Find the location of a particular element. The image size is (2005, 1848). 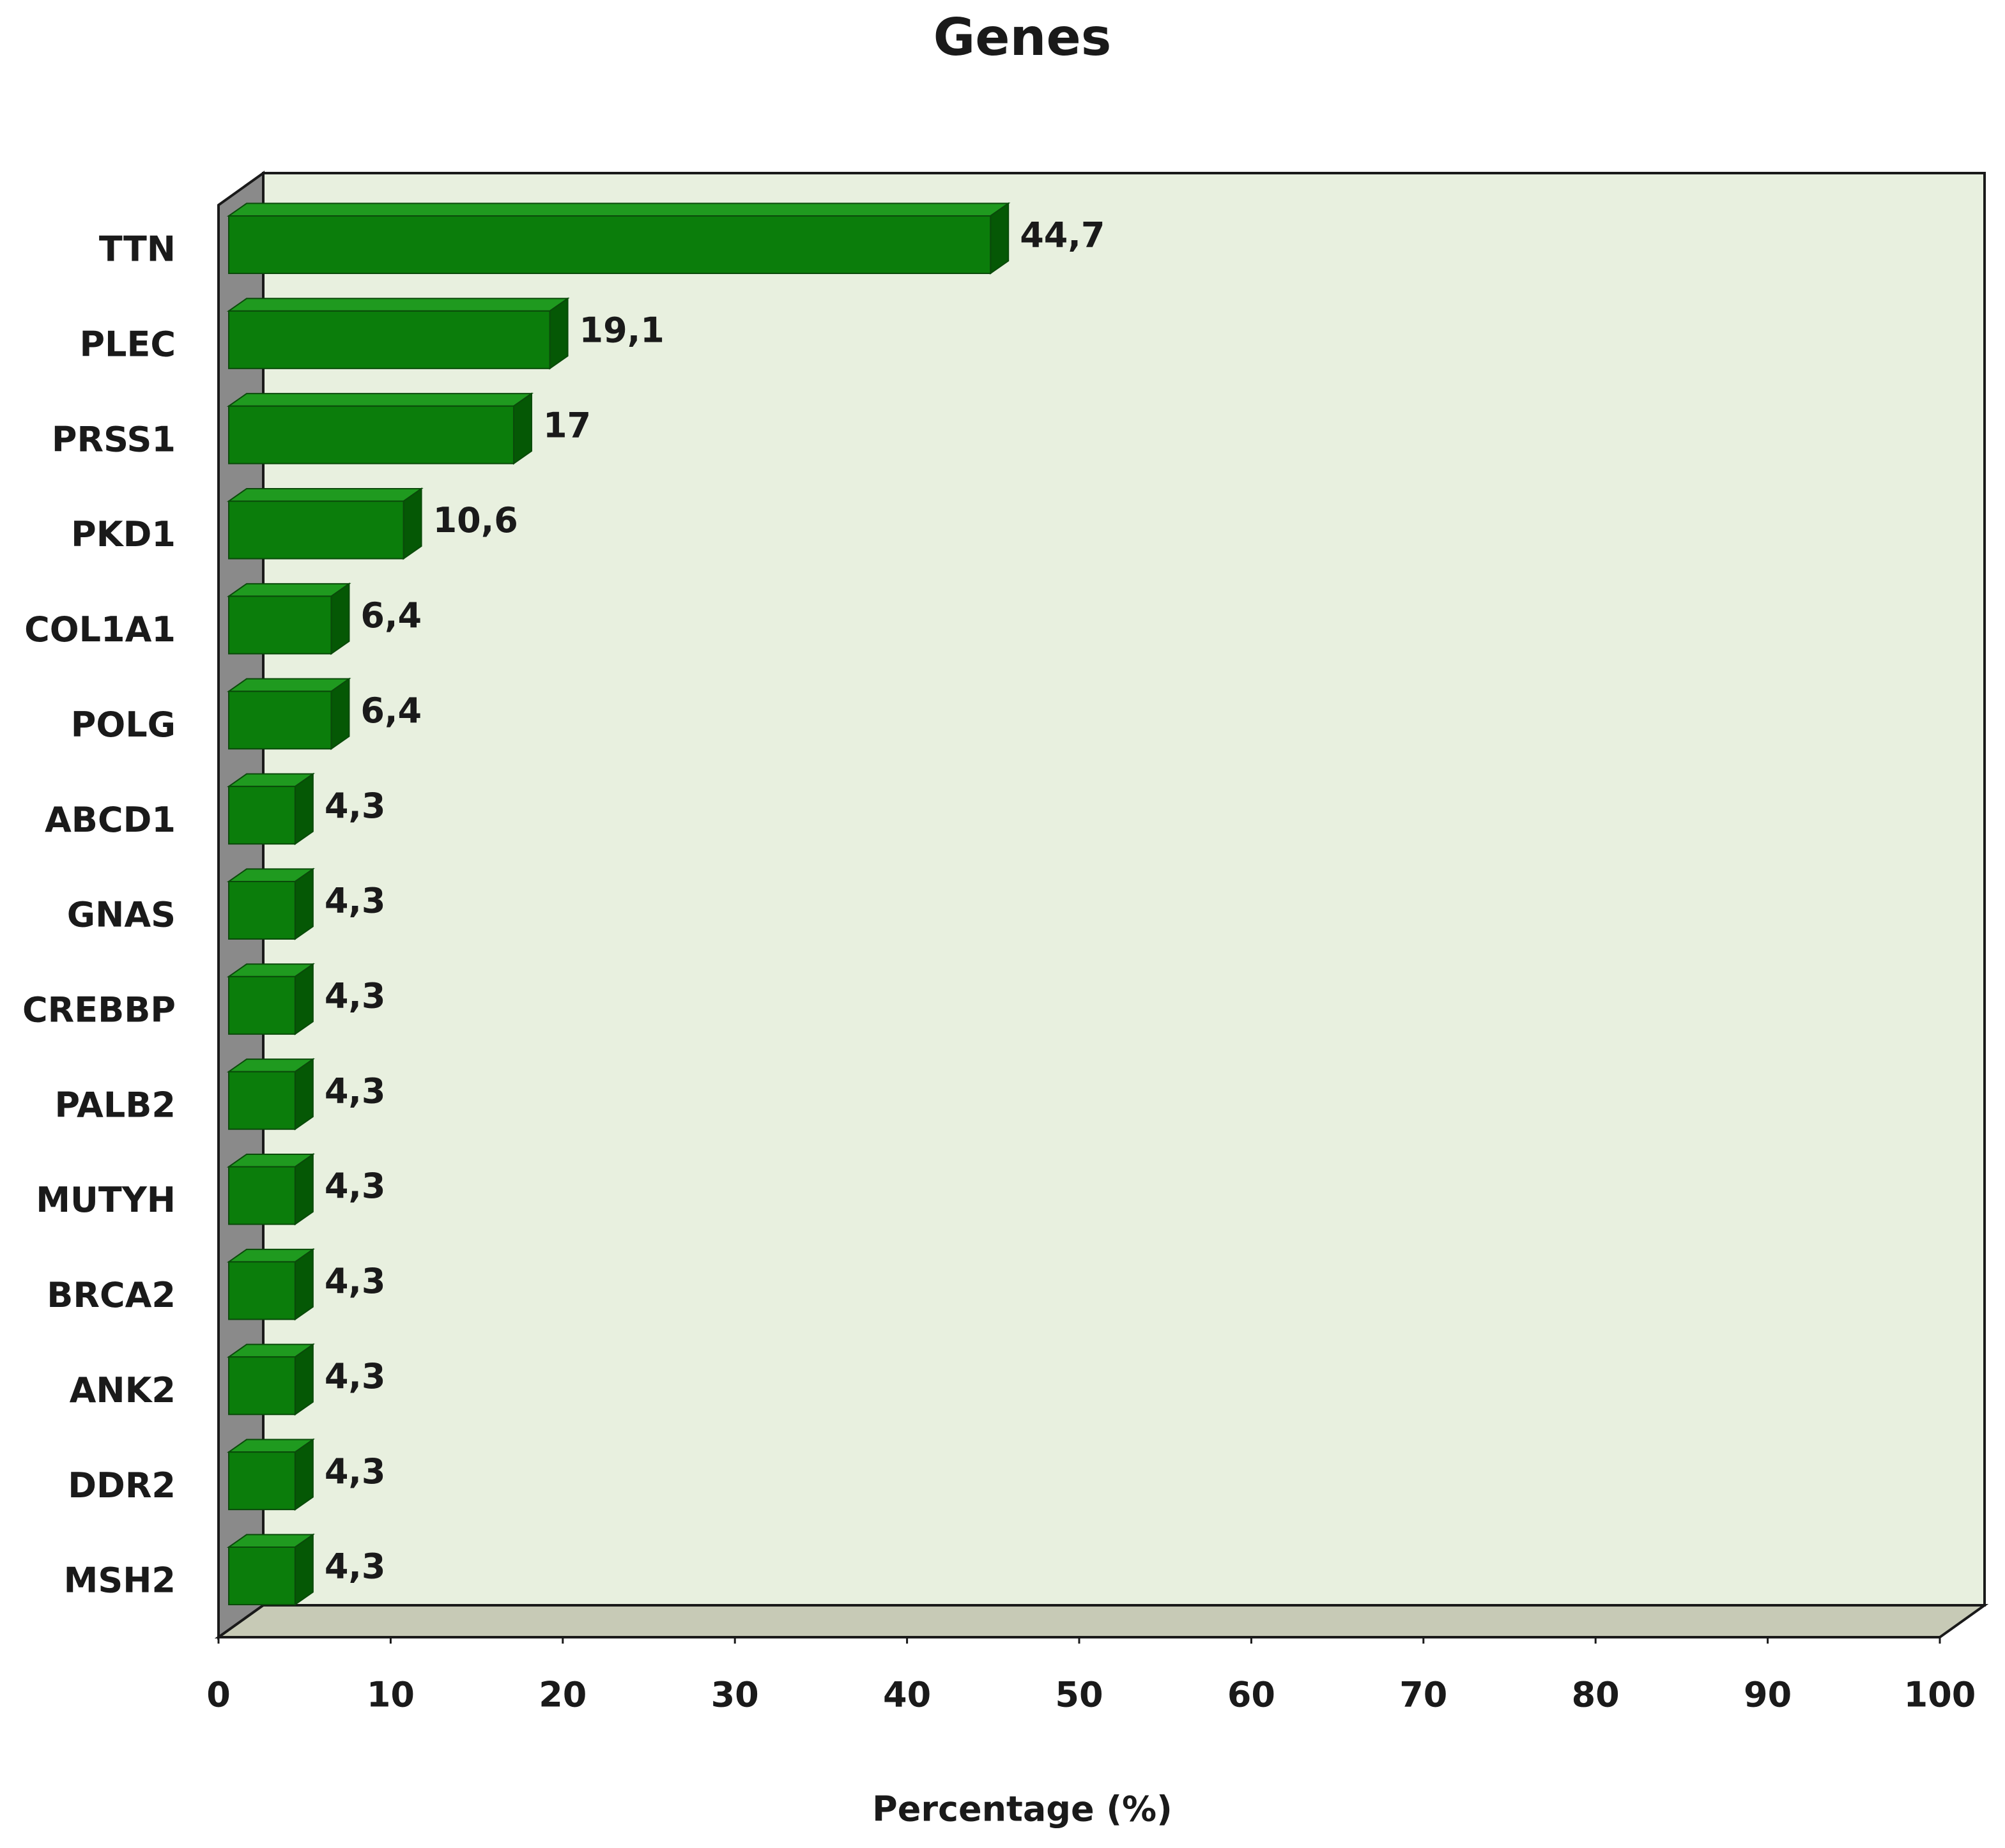

x-tick-label: 70 is located at coordinates (1423, 1695).